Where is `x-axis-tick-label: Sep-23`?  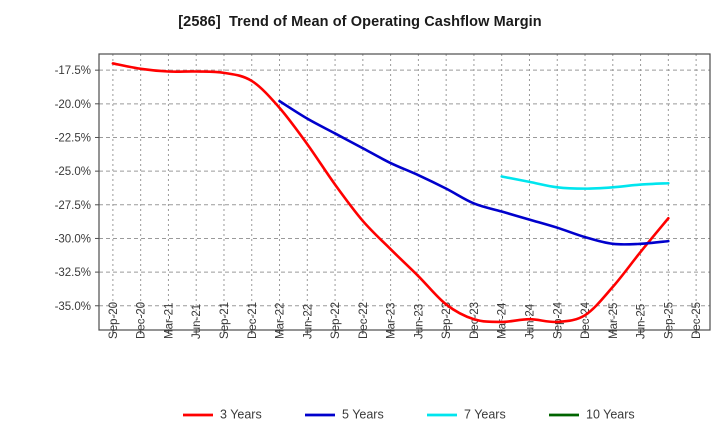 x-axis-tick-label: Sep-23 is located at coordinates (447, 320).